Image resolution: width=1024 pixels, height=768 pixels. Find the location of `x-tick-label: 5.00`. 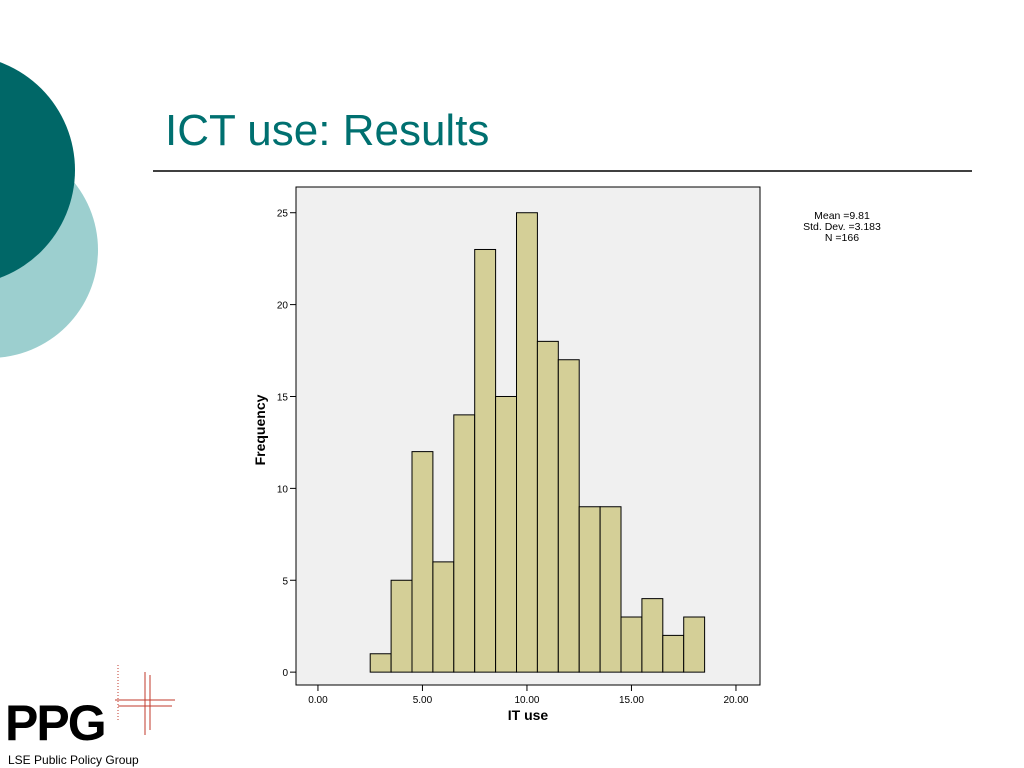

x-tick-label: 5.00 is located at coordinates (423, 700).